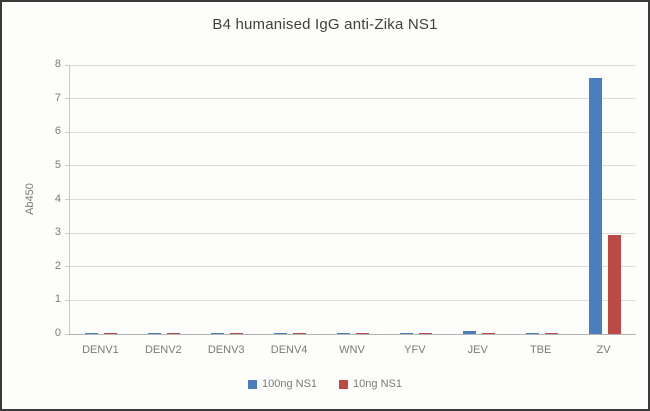 This screenshot has height=411, width=650. I want to click on legend-item: 100ng NS1, so click(282, 384).